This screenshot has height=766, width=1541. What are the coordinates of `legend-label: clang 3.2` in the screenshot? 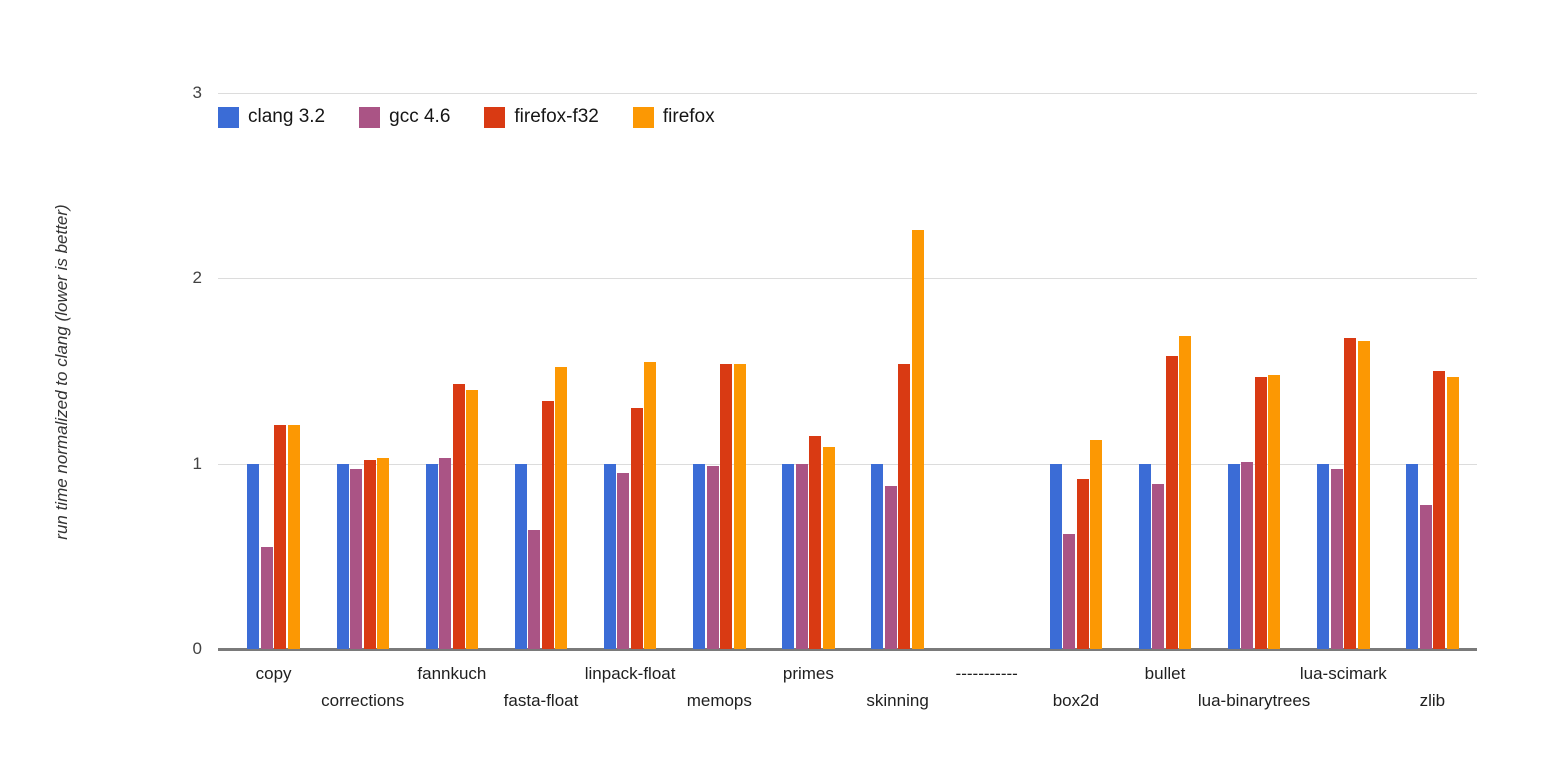 It's located at (287, 116).